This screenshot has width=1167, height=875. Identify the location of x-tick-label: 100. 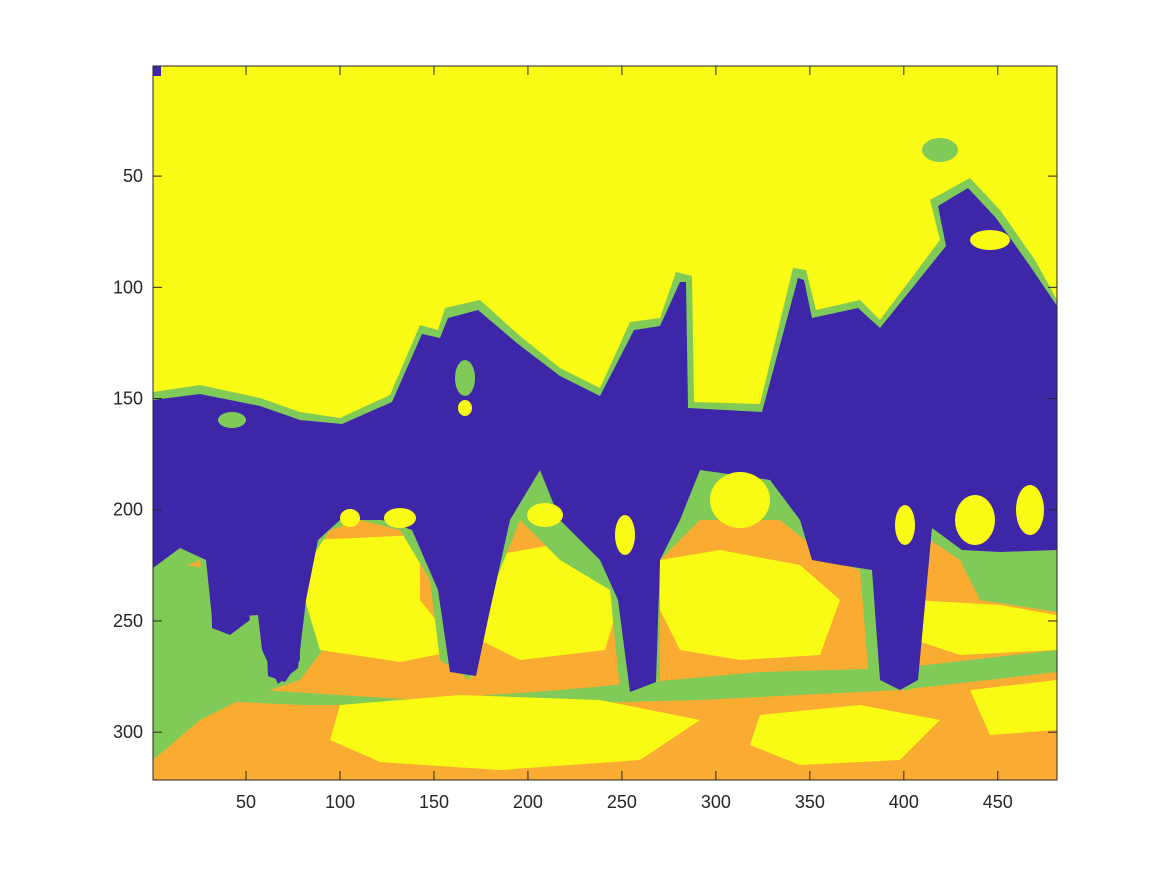
(340, 802).